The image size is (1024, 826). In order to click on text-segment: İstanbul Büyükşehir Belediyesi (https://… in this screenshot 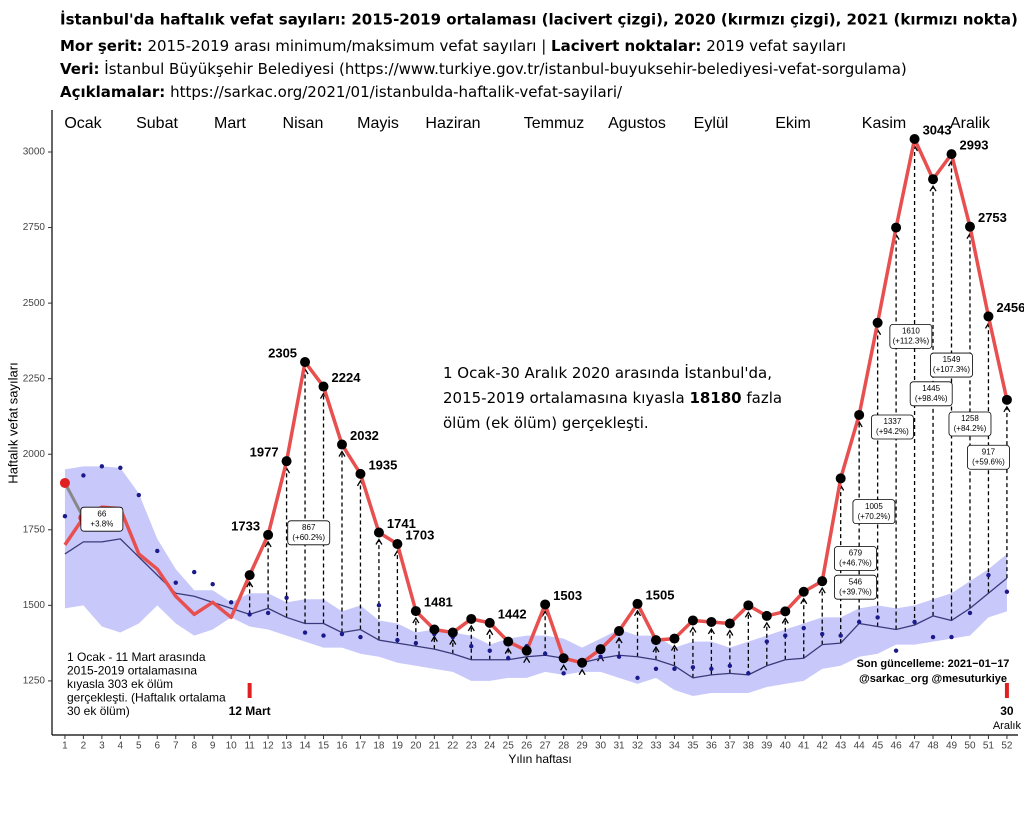, I will do `click(503, 68)`.